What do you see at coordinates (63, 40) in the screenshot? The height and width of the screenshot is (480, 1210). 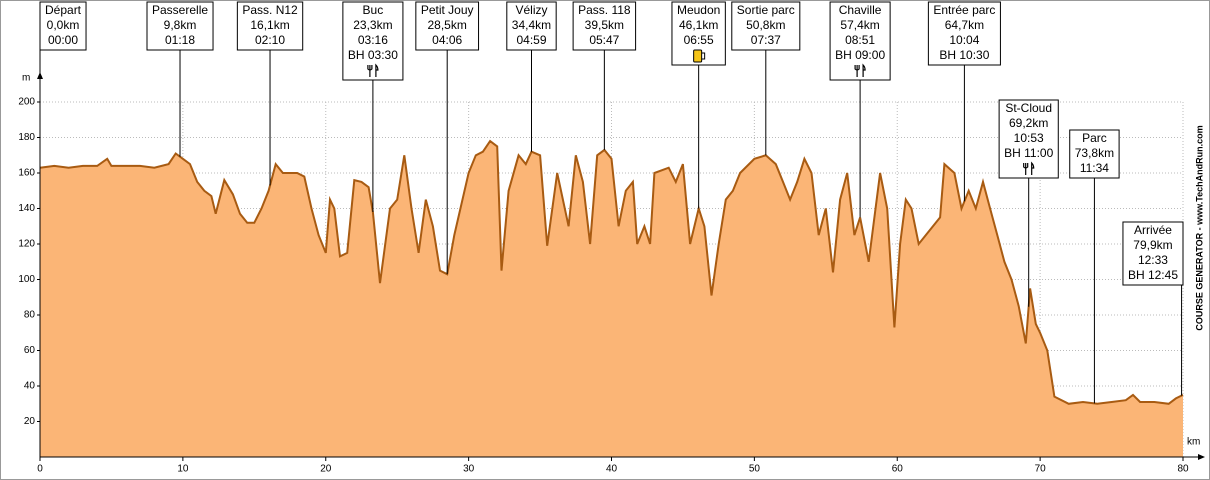 I see `waypoint-text: 00:00` at bounding box center [63, 40].